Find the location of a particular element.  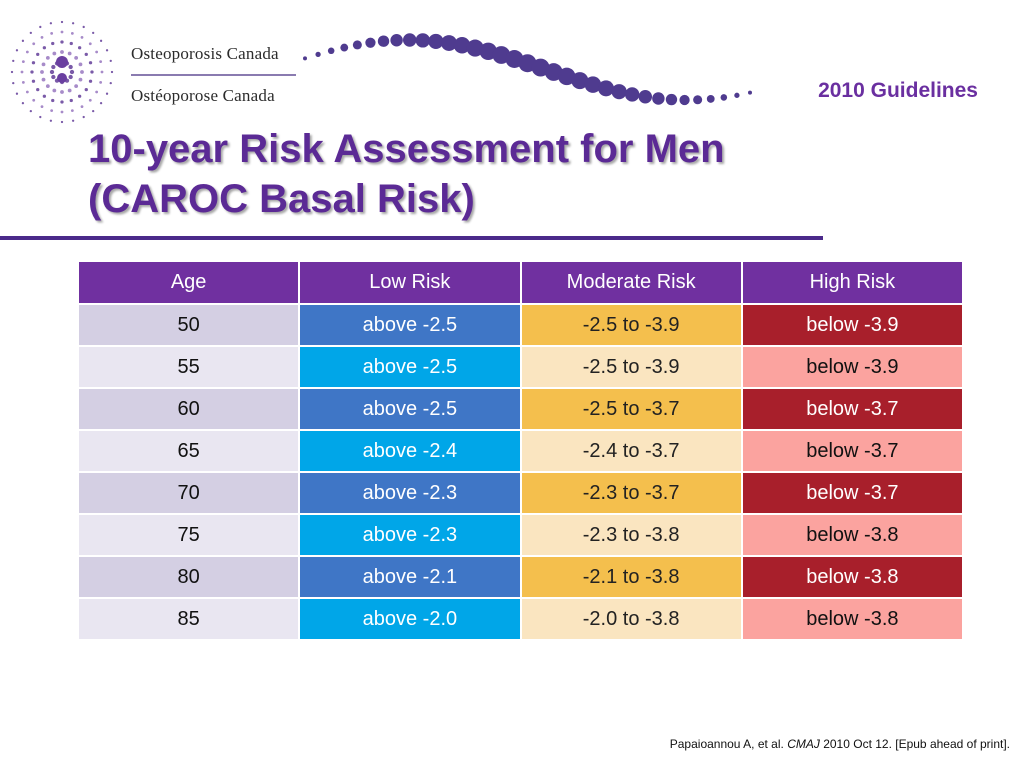

table-row: 65 above -2.4 -2.4 to -3.7 below -3.7 is located at coordinates (520, 451).